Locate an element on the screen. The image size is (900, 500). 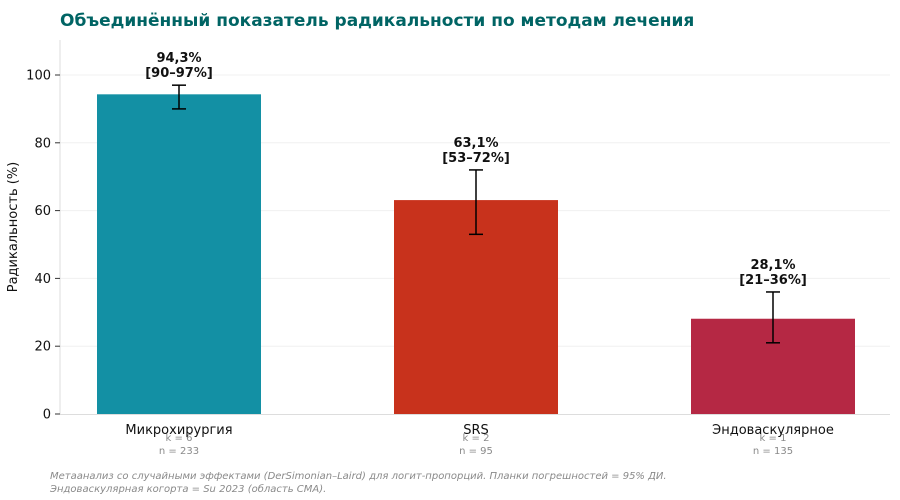
y-tick-label-100: 100 is located at coordinates (38, 76).